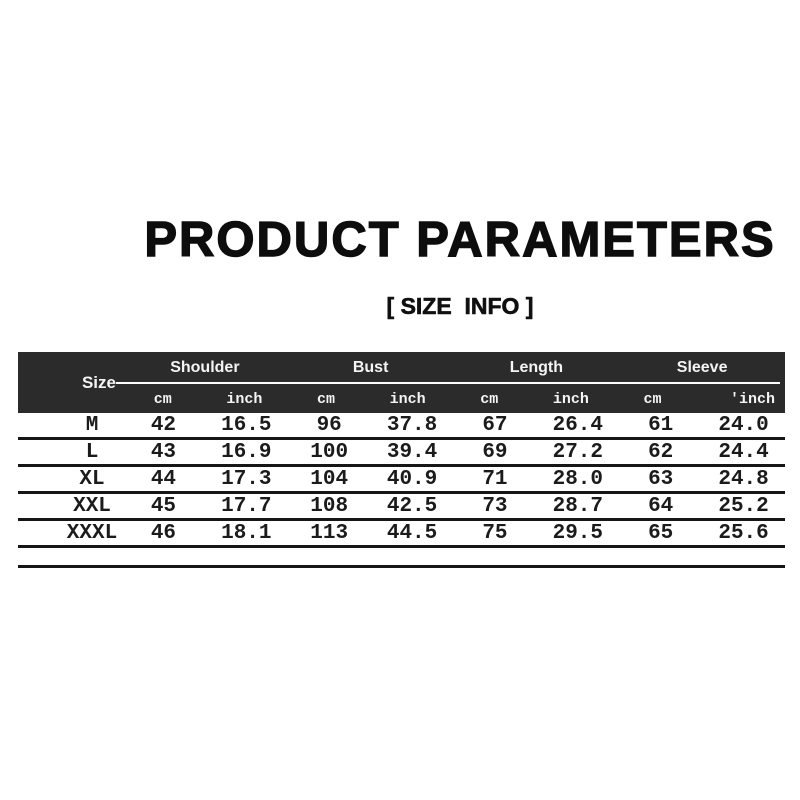  Describe the element at coordinates (246, 533) in the screenshot. I see `value-cell: 18.1` at that location.